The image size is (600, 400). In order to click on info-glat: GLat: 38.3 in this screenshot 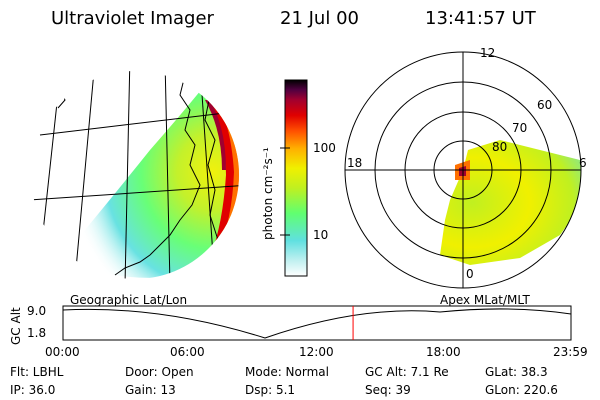, I will do `click(516, 372)`.